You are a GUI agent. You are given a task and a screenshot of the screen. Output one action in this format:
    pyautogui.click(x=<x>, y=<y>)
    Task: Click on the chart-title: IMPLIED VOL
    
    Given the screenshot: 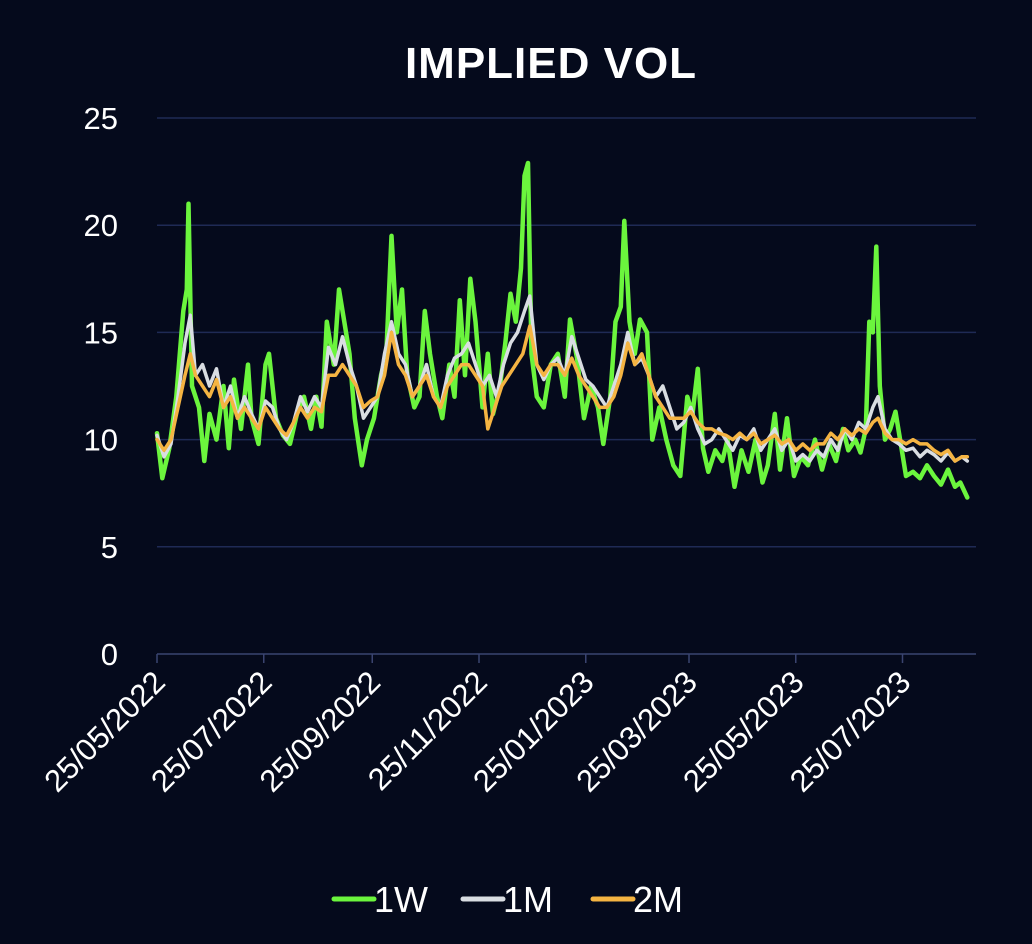 What is the action you would take?
    pyautogui.click(x=551, y=63)
    